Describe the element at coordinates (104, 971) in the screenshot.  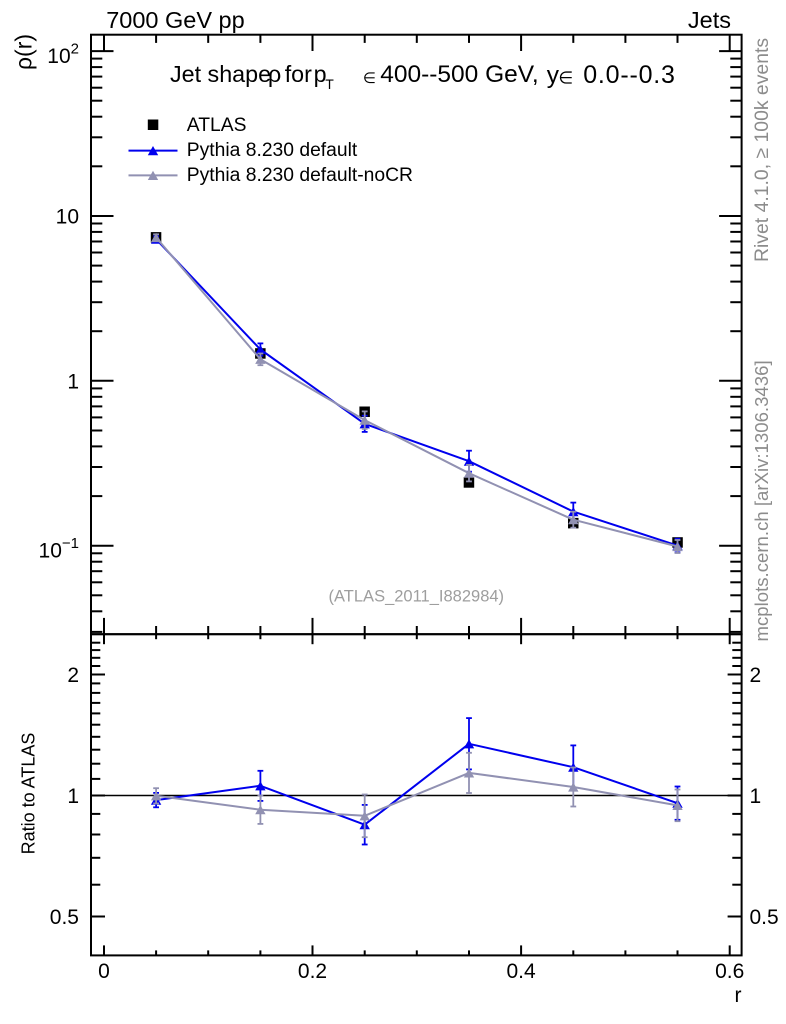
I see `svg-text: 0` at that location.